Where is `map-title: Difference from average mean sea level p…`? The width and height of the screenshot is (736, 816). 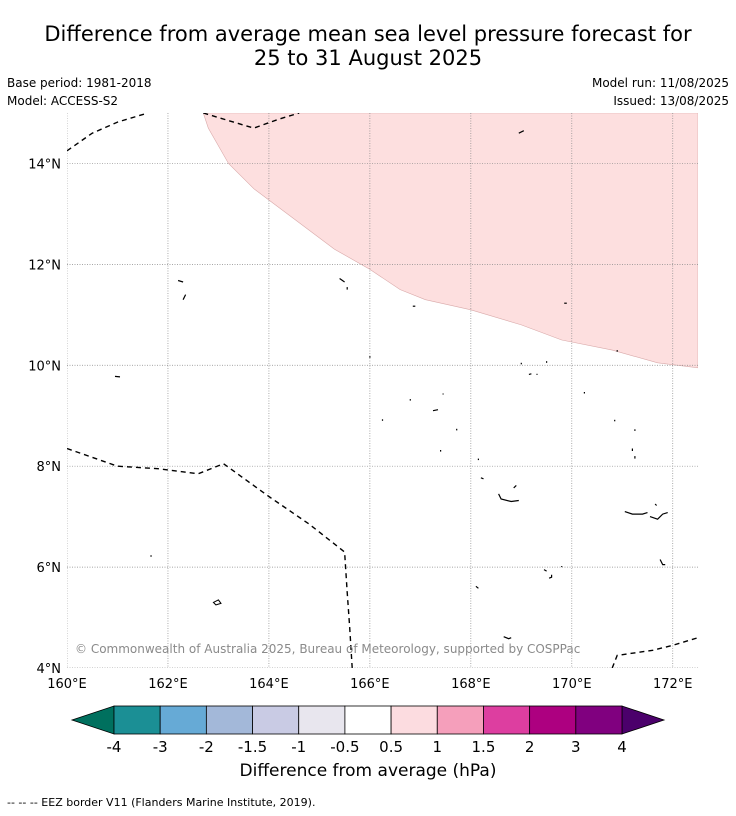
map-title: Difference from average mean sea level p… is located at coordinates (368, 46).